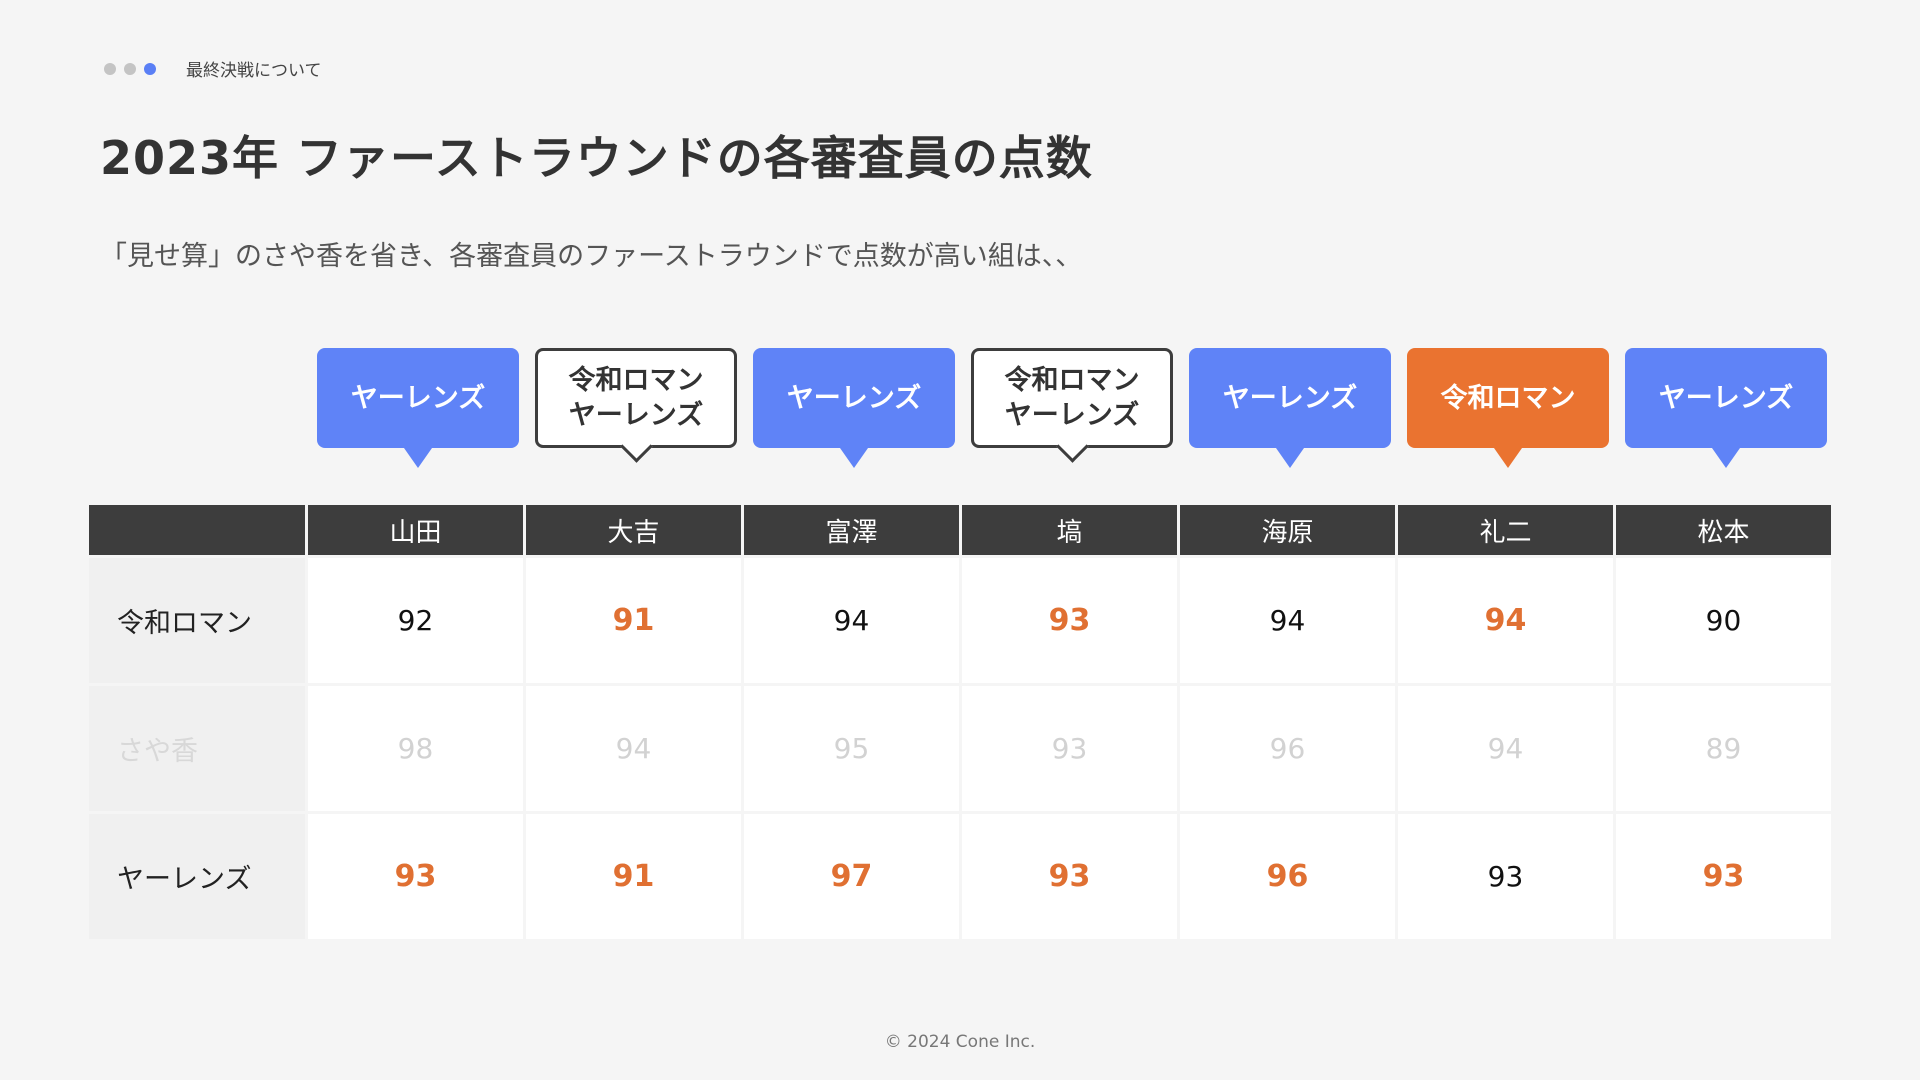 The width and height of the screenshot is (1920, 1080). What do you see at coordinates (1723, 748) in the screenshot?
I see `score-cell: 89` at bounding box center [1723, 748].